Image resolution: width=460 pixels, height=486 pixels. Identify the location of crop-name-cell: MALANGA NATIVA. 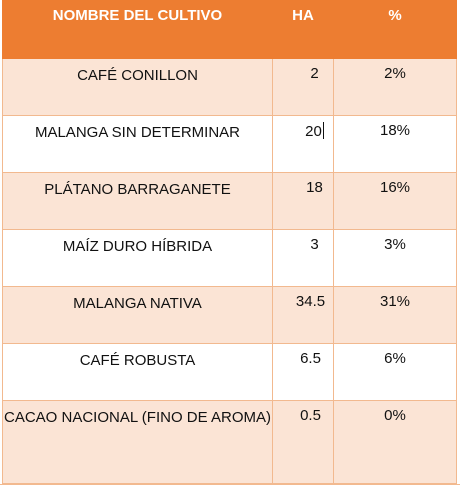
(137, 315).